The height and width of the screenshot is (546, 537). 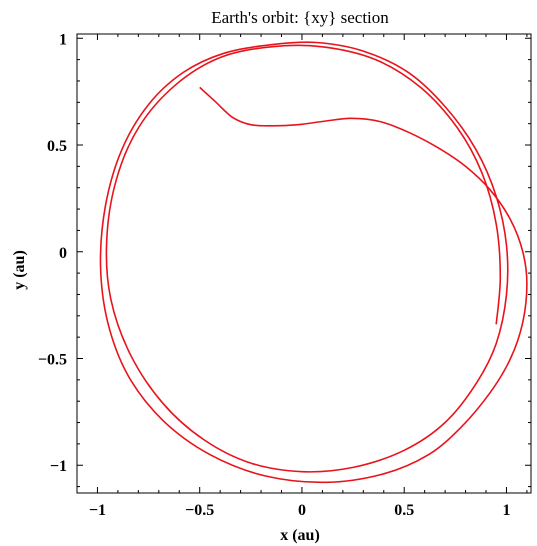 What do you see at coordinates (300, 17) in the screenshot?
I see `chart-title: Earth's orbit: {xy} section` at bounding box center [300, 17].